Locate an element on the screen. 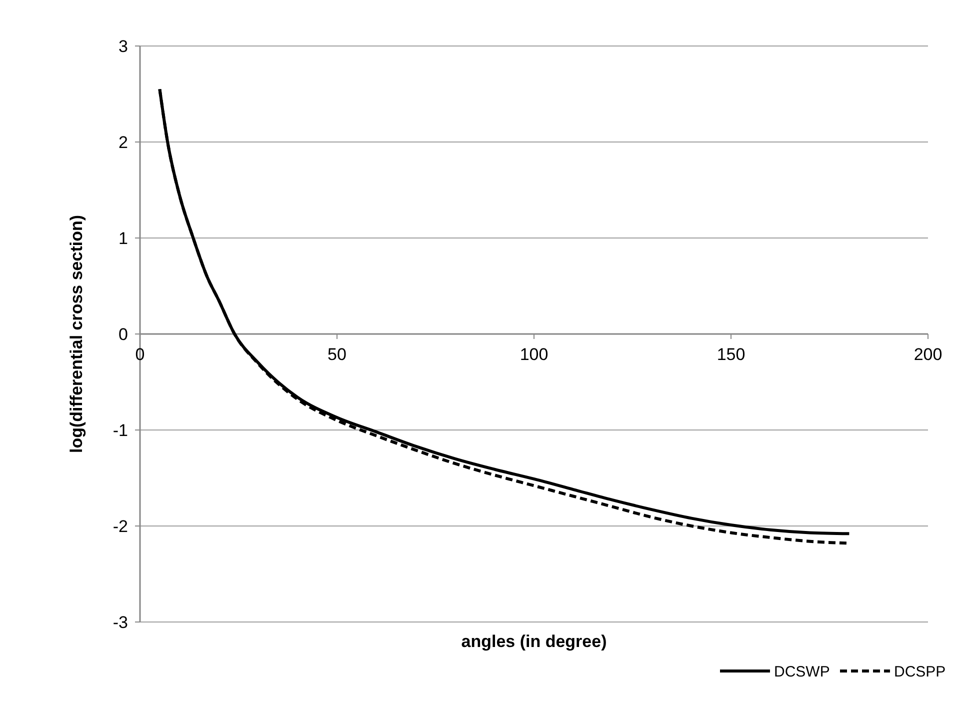  y-tick-label: 2 is located at coordinates (123, 142).